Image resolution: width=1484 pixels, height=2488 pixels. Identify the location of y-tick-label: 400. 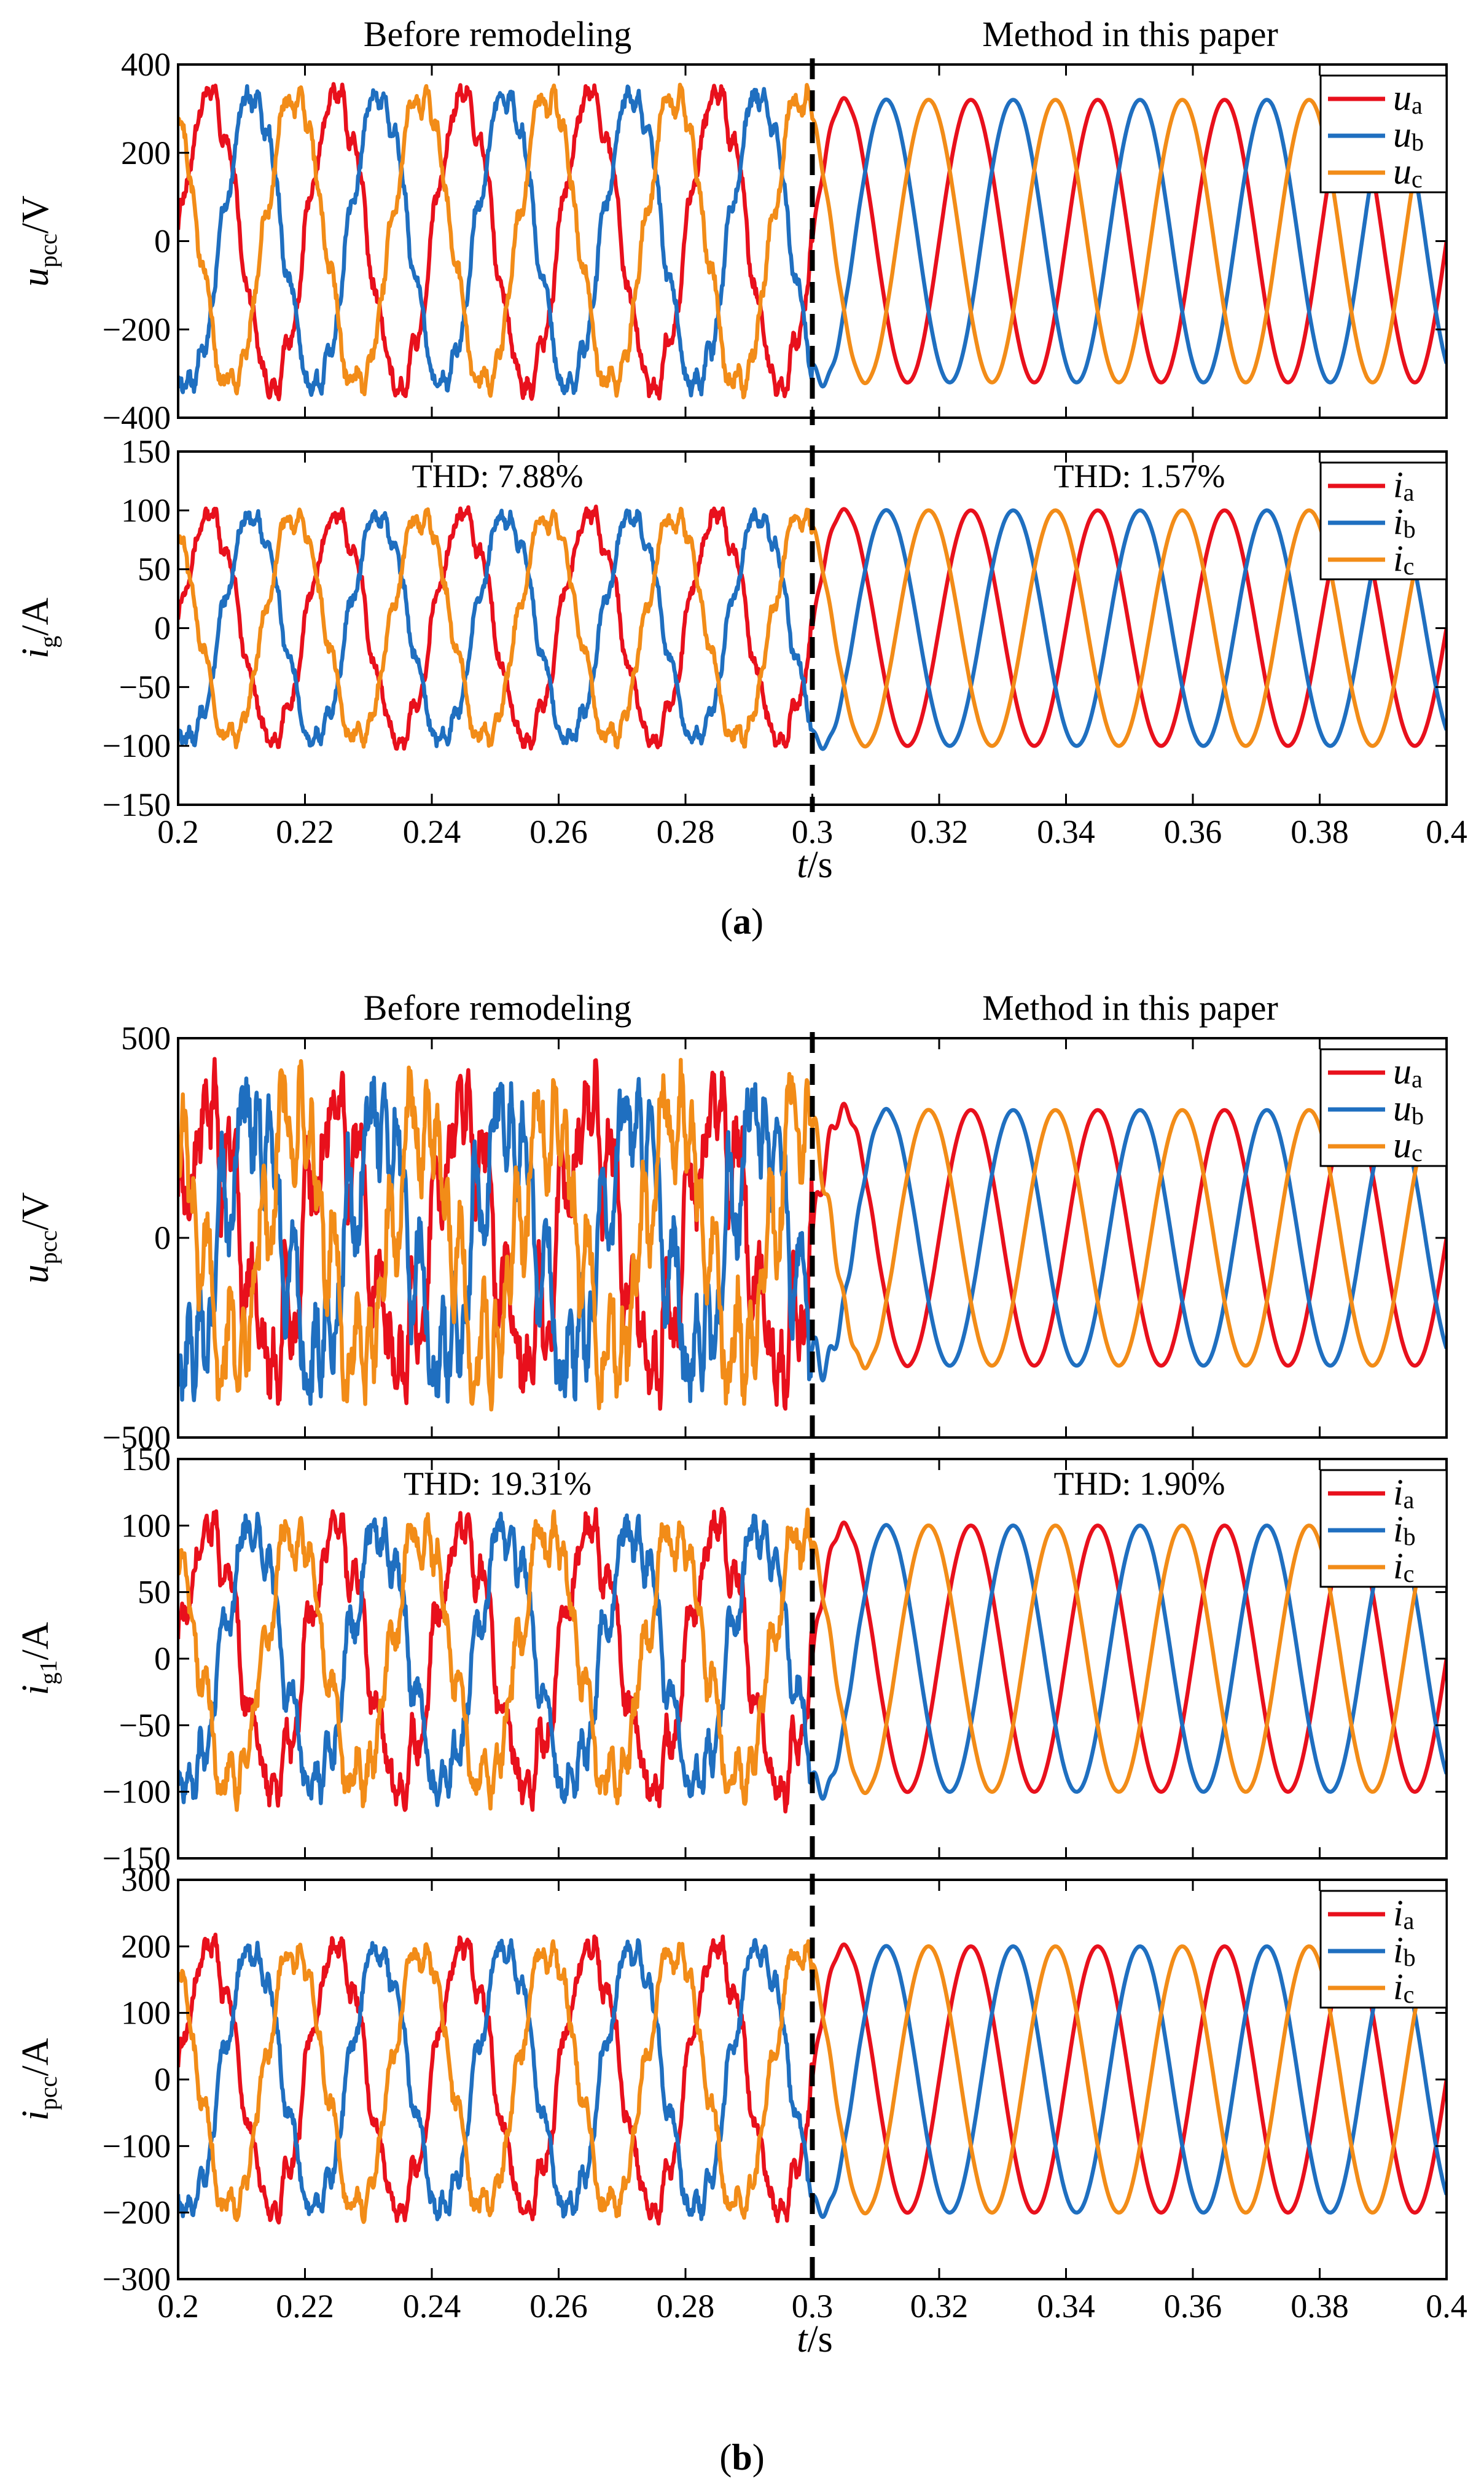
(146, 64).